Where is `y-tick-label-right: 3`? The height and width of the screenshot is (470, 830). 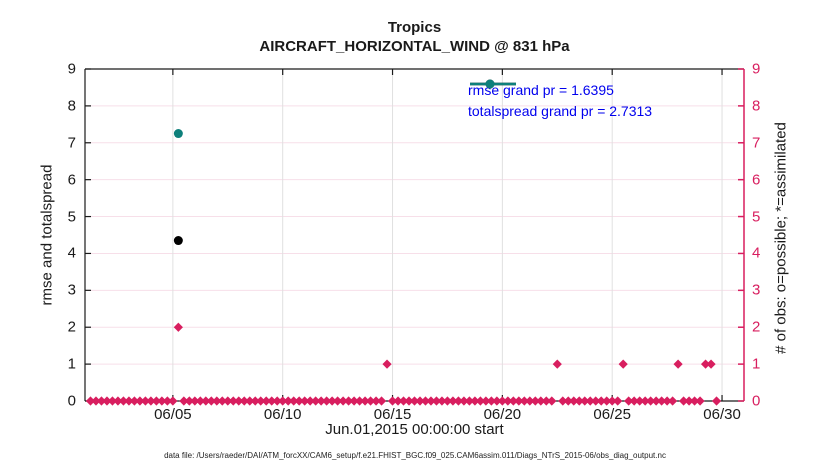
y-tick-label-right: 3 is located at coordinates (756, 290).